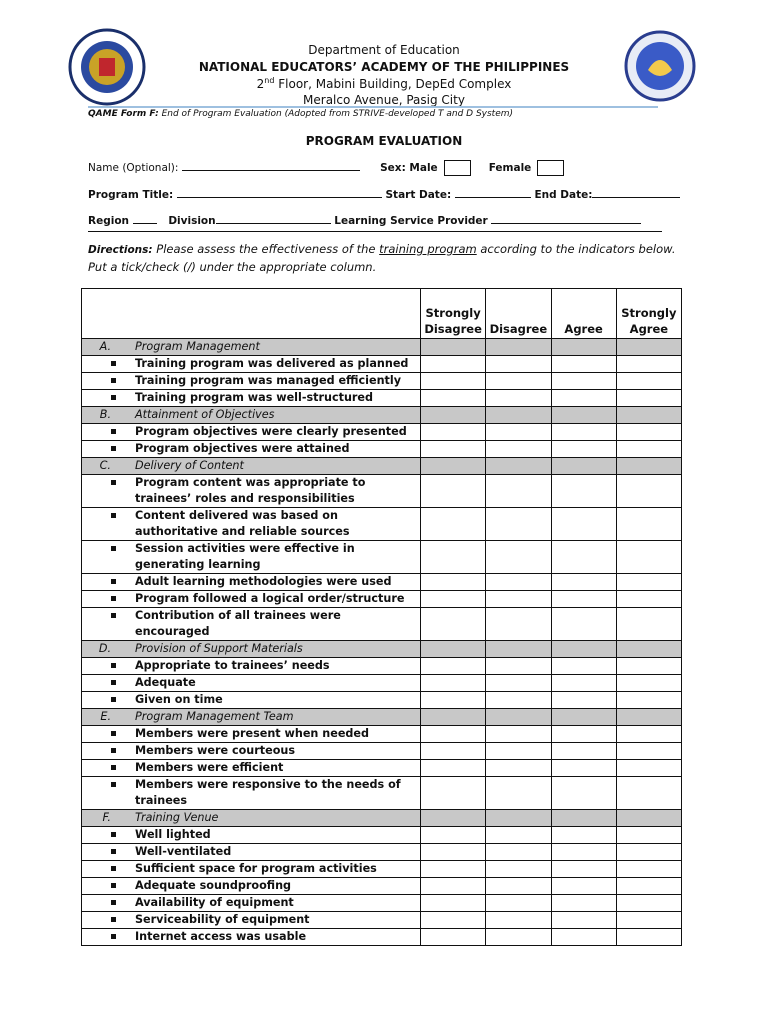  I want to click on section-cell: A. Program Management, so click(251, 347).